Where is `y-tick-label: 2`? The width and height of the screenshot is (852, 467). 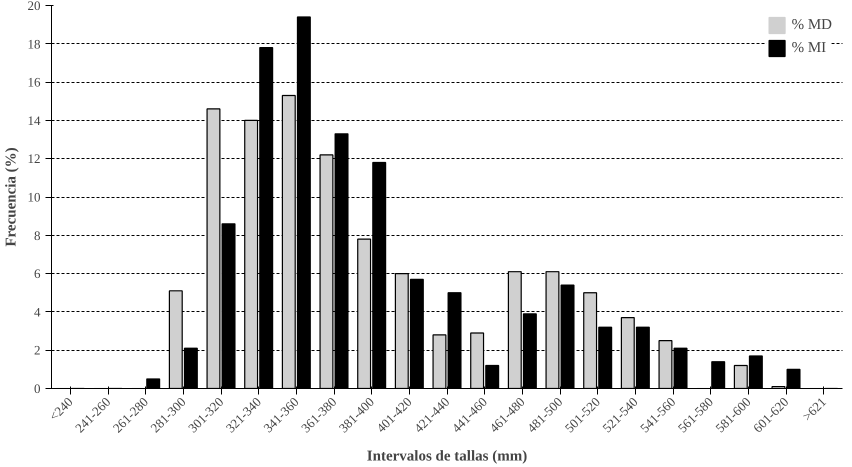 y-tick-label: 2 is located at coordinates (37, 350).